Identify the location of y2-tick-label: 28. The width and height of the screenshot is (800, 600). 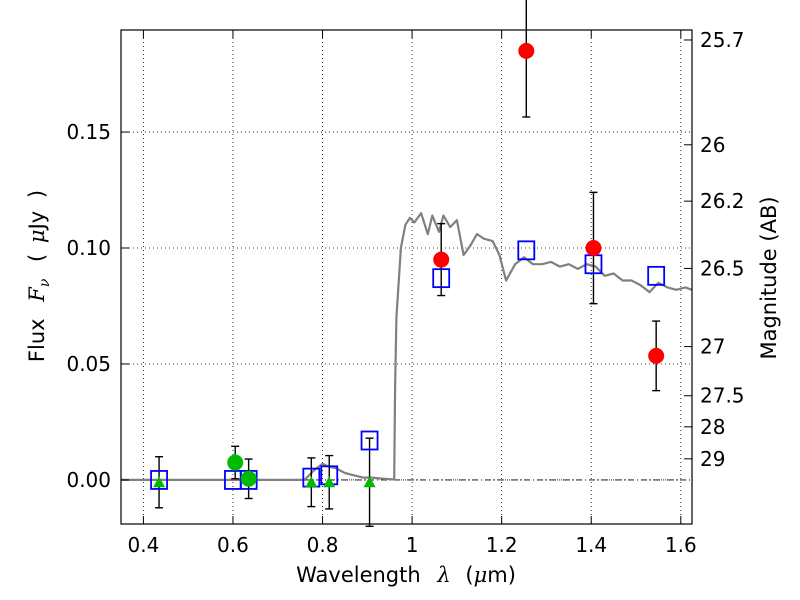
(712, 427).